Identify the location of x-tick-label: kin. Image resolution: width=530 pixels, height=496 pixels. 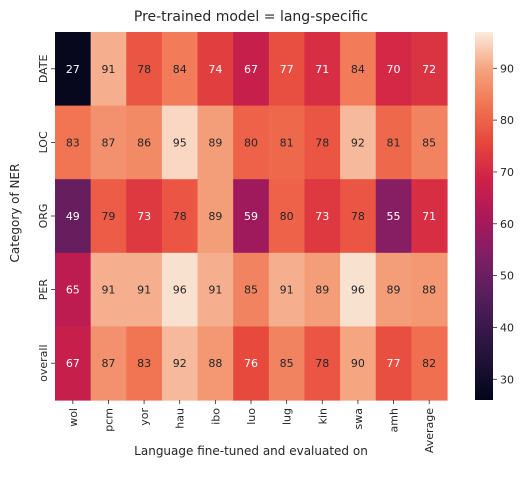
(322, 416).